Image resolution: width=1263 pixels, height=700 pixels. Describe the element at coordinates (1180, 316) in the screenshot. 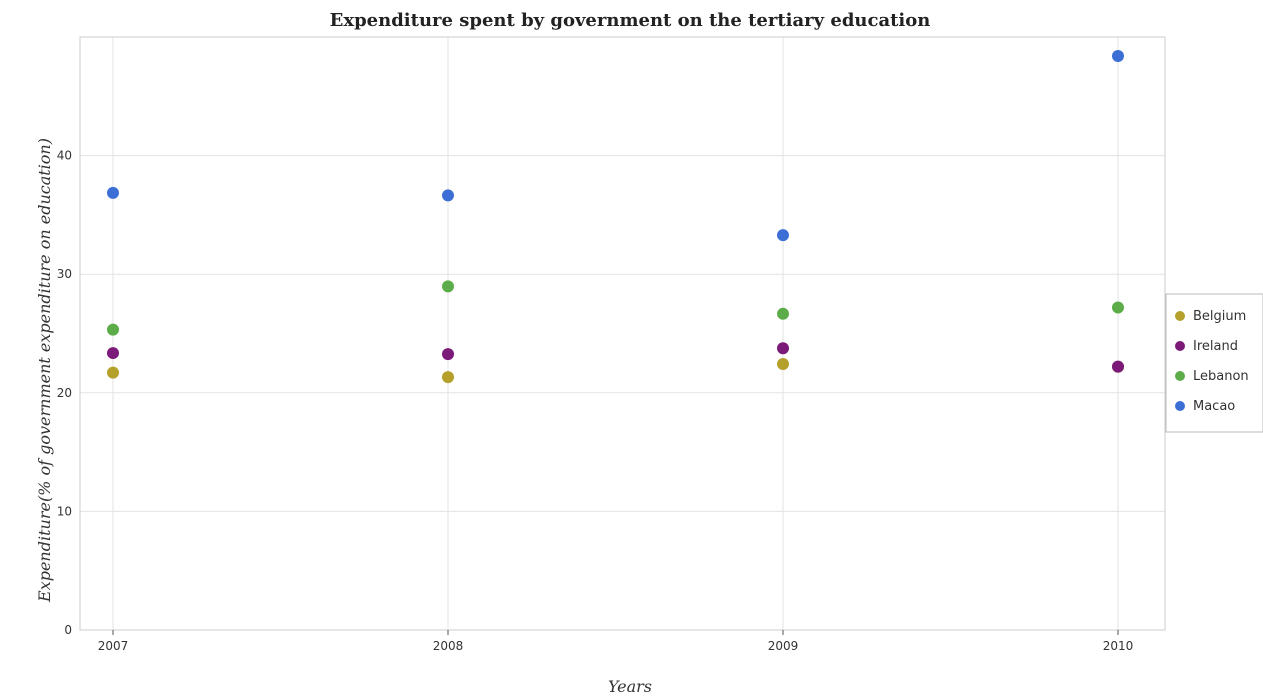

I see `legend-marker-belgium` at that location.